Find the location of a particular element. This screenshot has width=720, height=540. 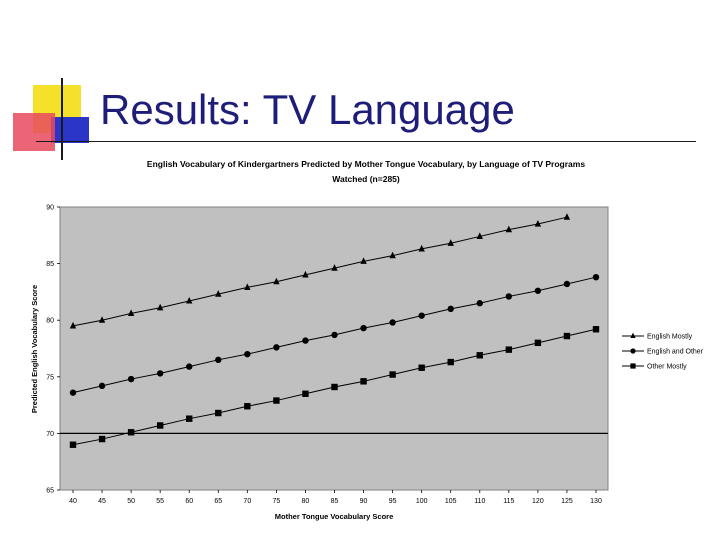

x-tick-label: 50 is located at coordinates (131, 501).